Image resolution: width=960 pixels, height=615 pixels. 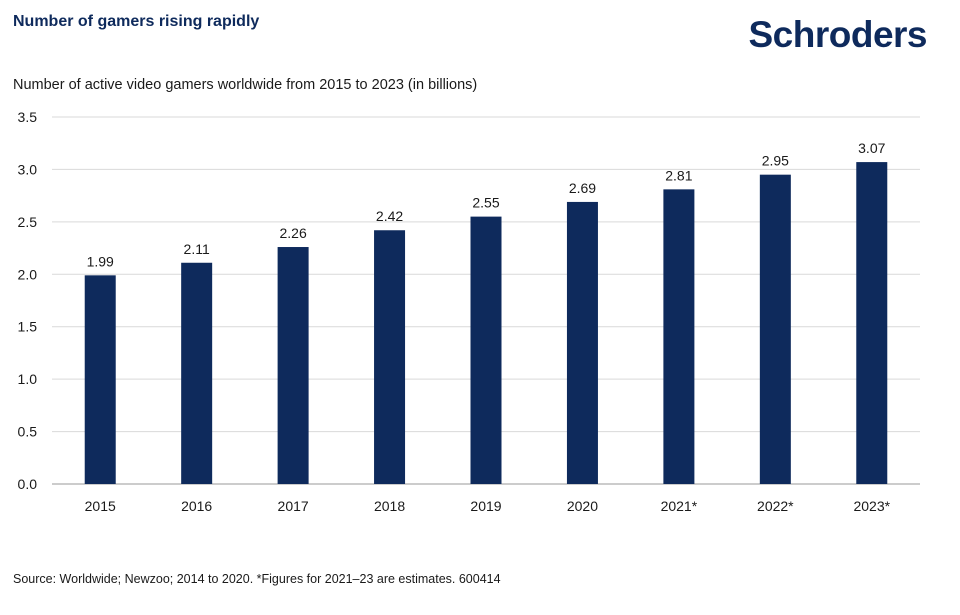 What do you see at coordinates (871, 148) in the screenshot?
I see `data-label: 3.07` at bounding box center [871, 148].